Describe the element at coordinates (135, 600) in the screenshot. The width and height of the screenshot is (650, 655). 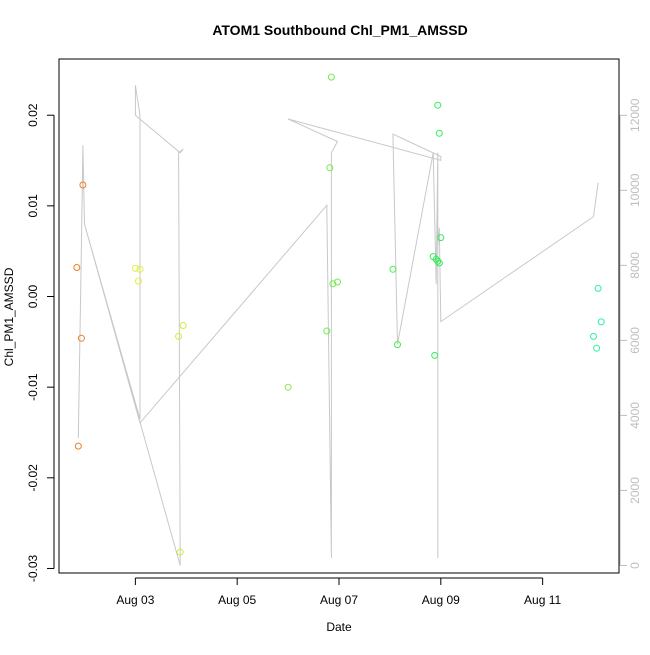
I see `x-tick-label: Aug 03` at that location.